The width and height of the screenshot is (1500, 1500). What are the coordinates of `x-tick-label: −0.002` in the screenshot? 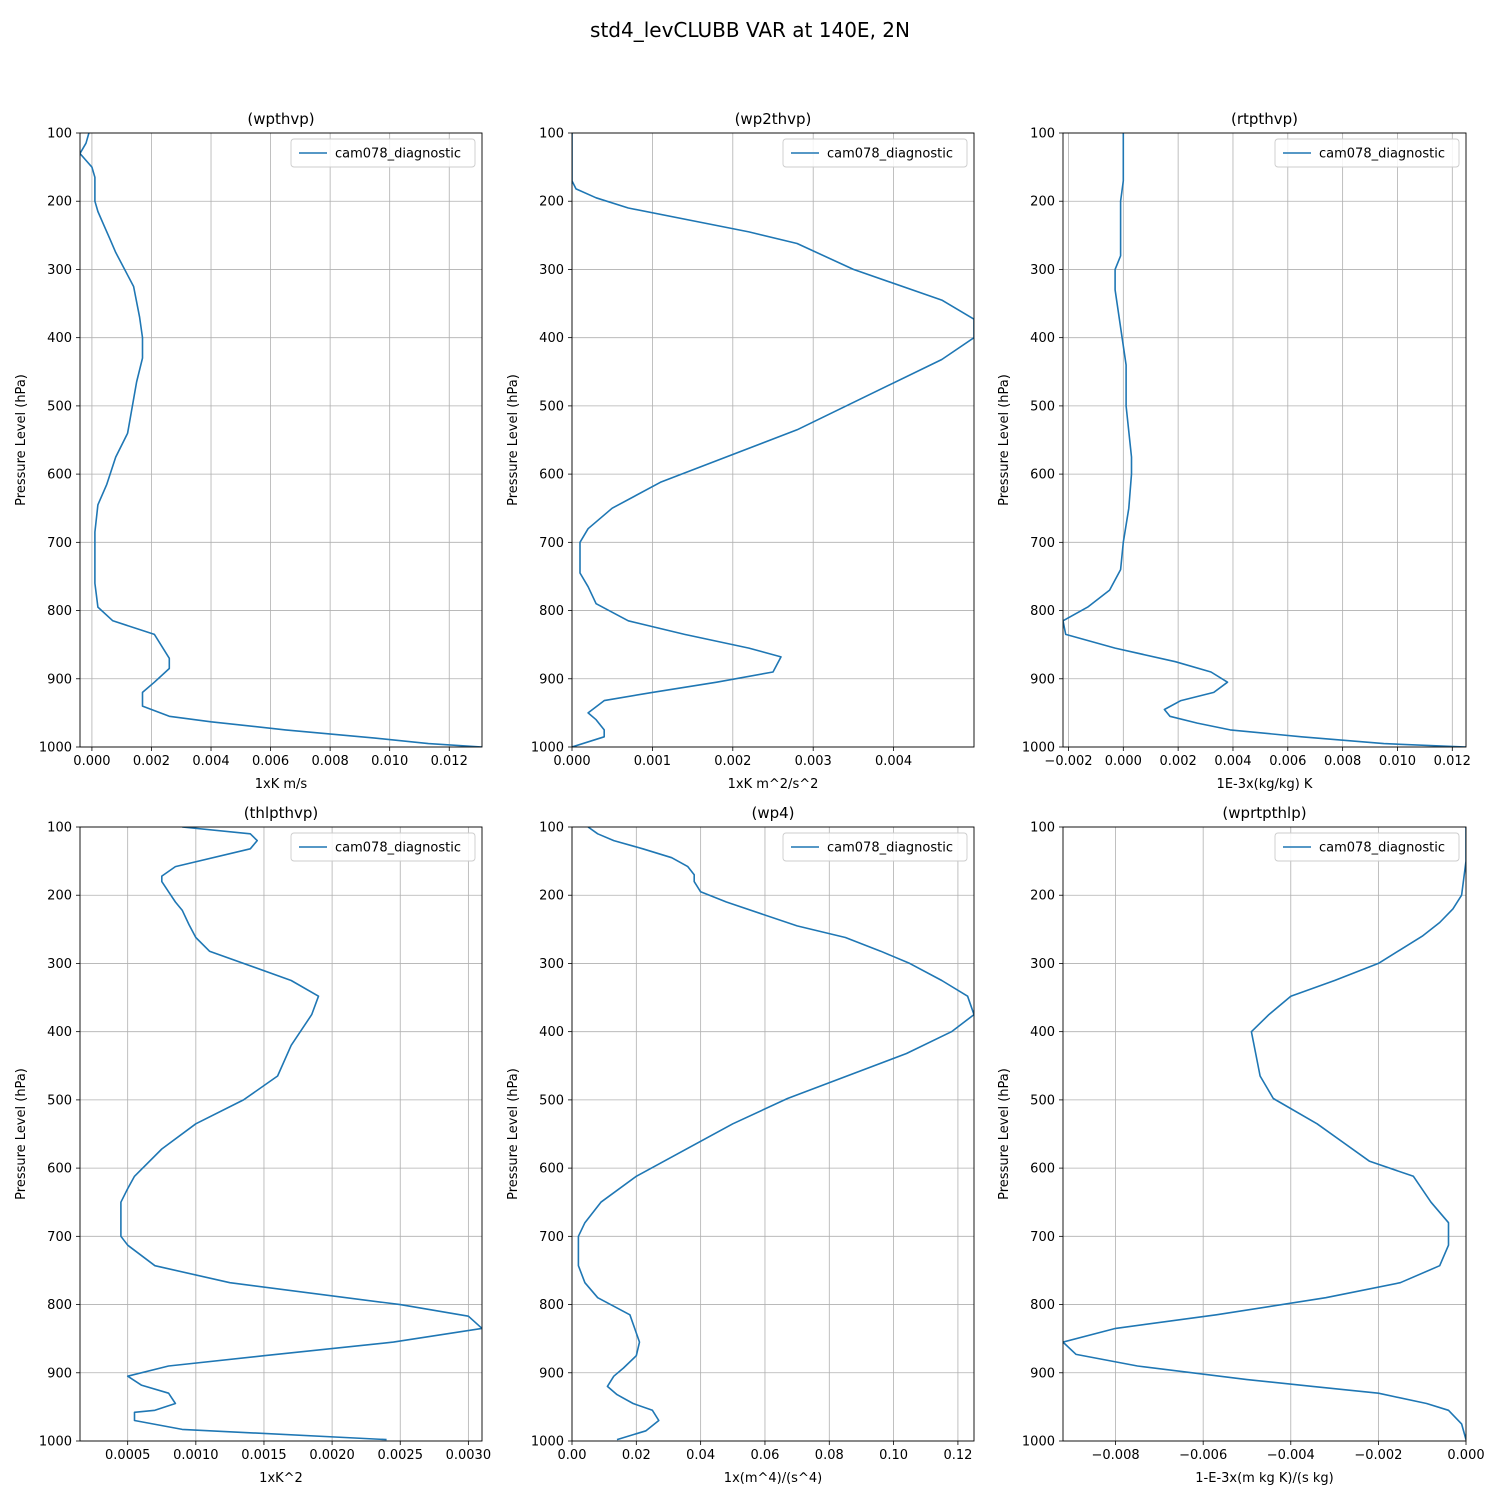 It's located at (1378, 1455).